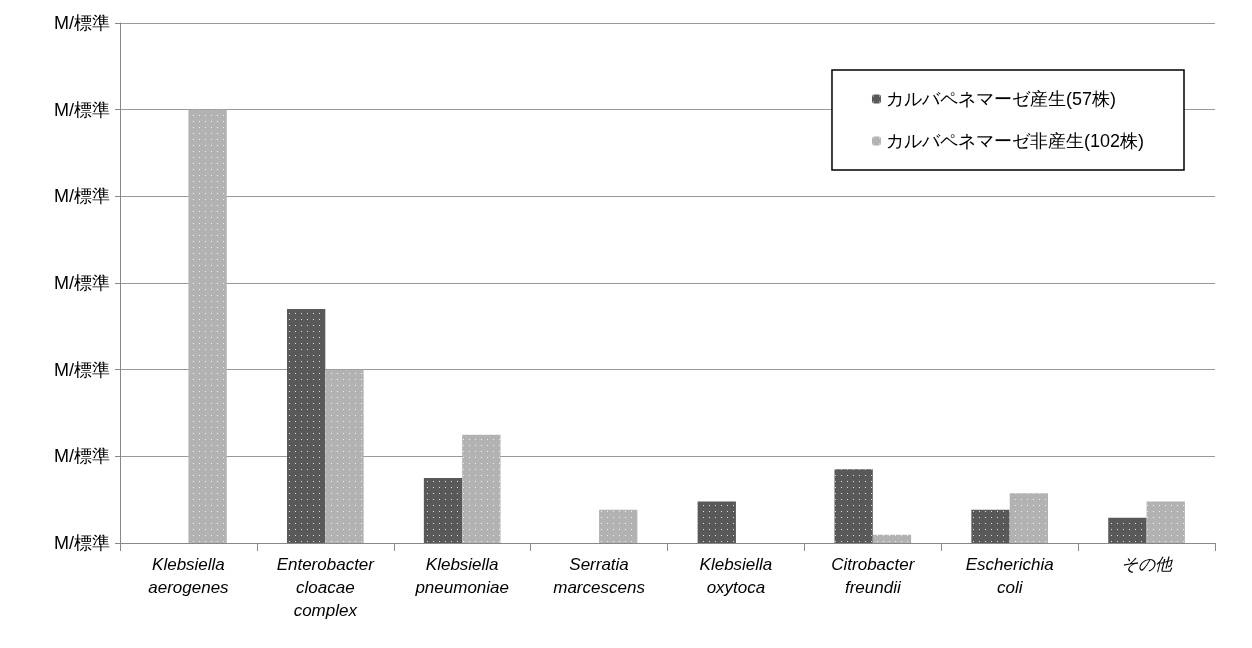 This screenshot has height=648, width=1252. I want to click on x-tick-label: その他, so click(1147, 564).